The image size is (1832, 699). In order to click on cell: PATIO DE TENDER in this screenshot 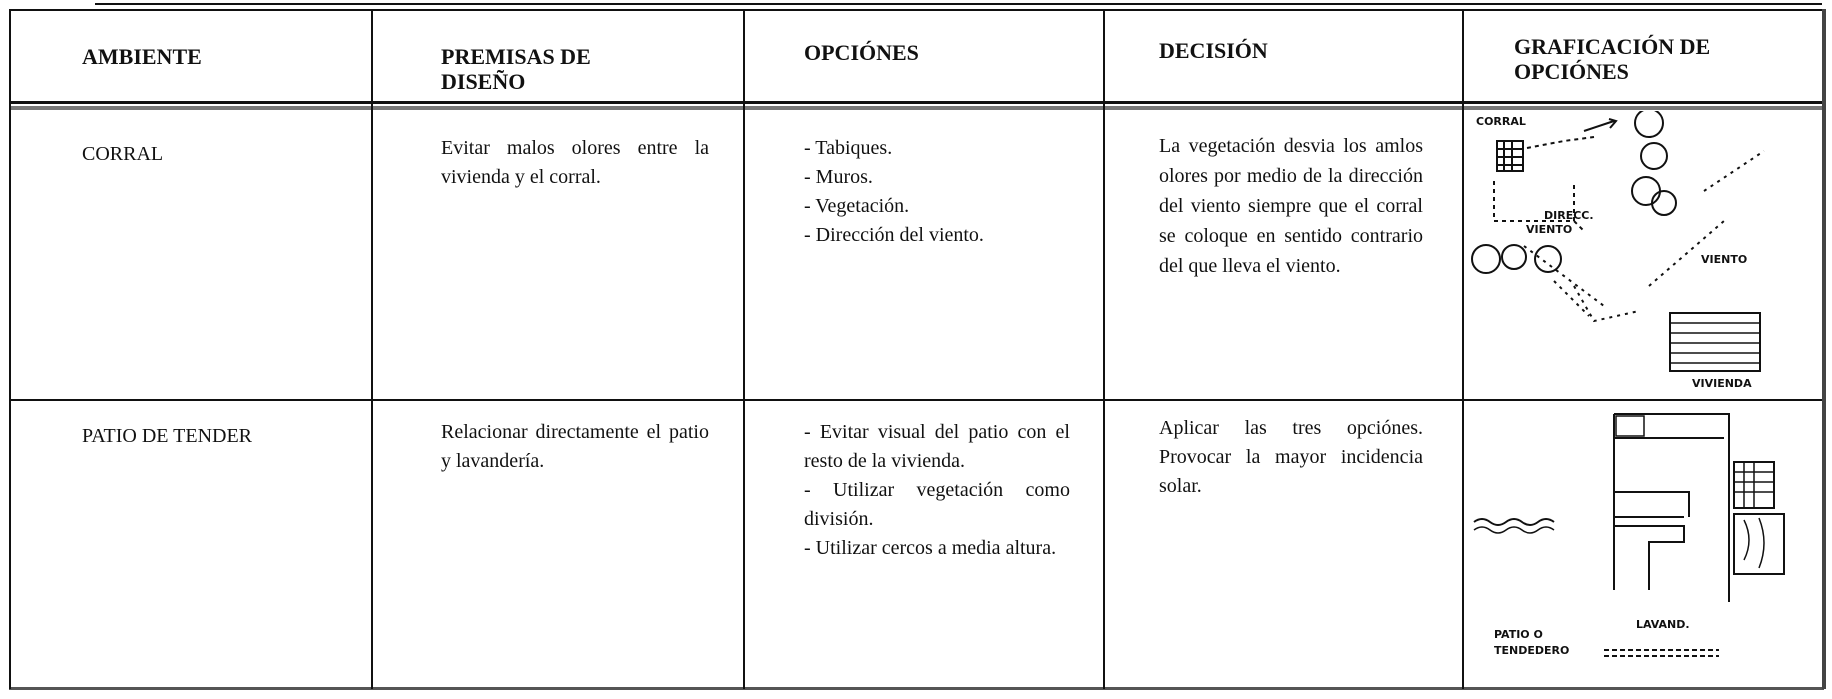, I will do `click(167, 436)`.